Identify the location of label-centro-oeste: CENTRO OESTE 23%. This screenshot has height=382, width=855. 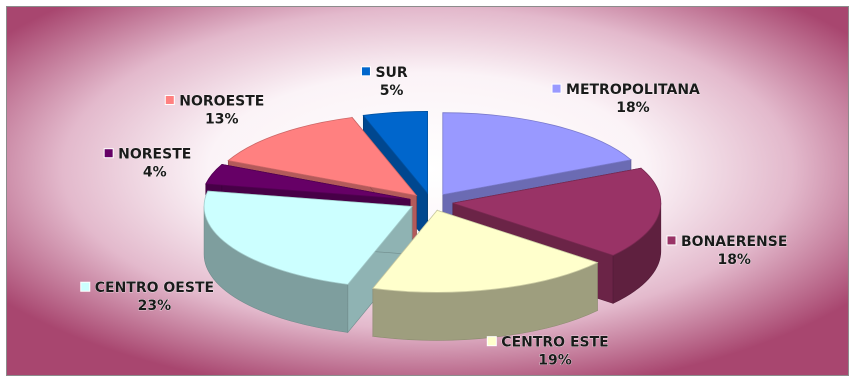
(147, 297).